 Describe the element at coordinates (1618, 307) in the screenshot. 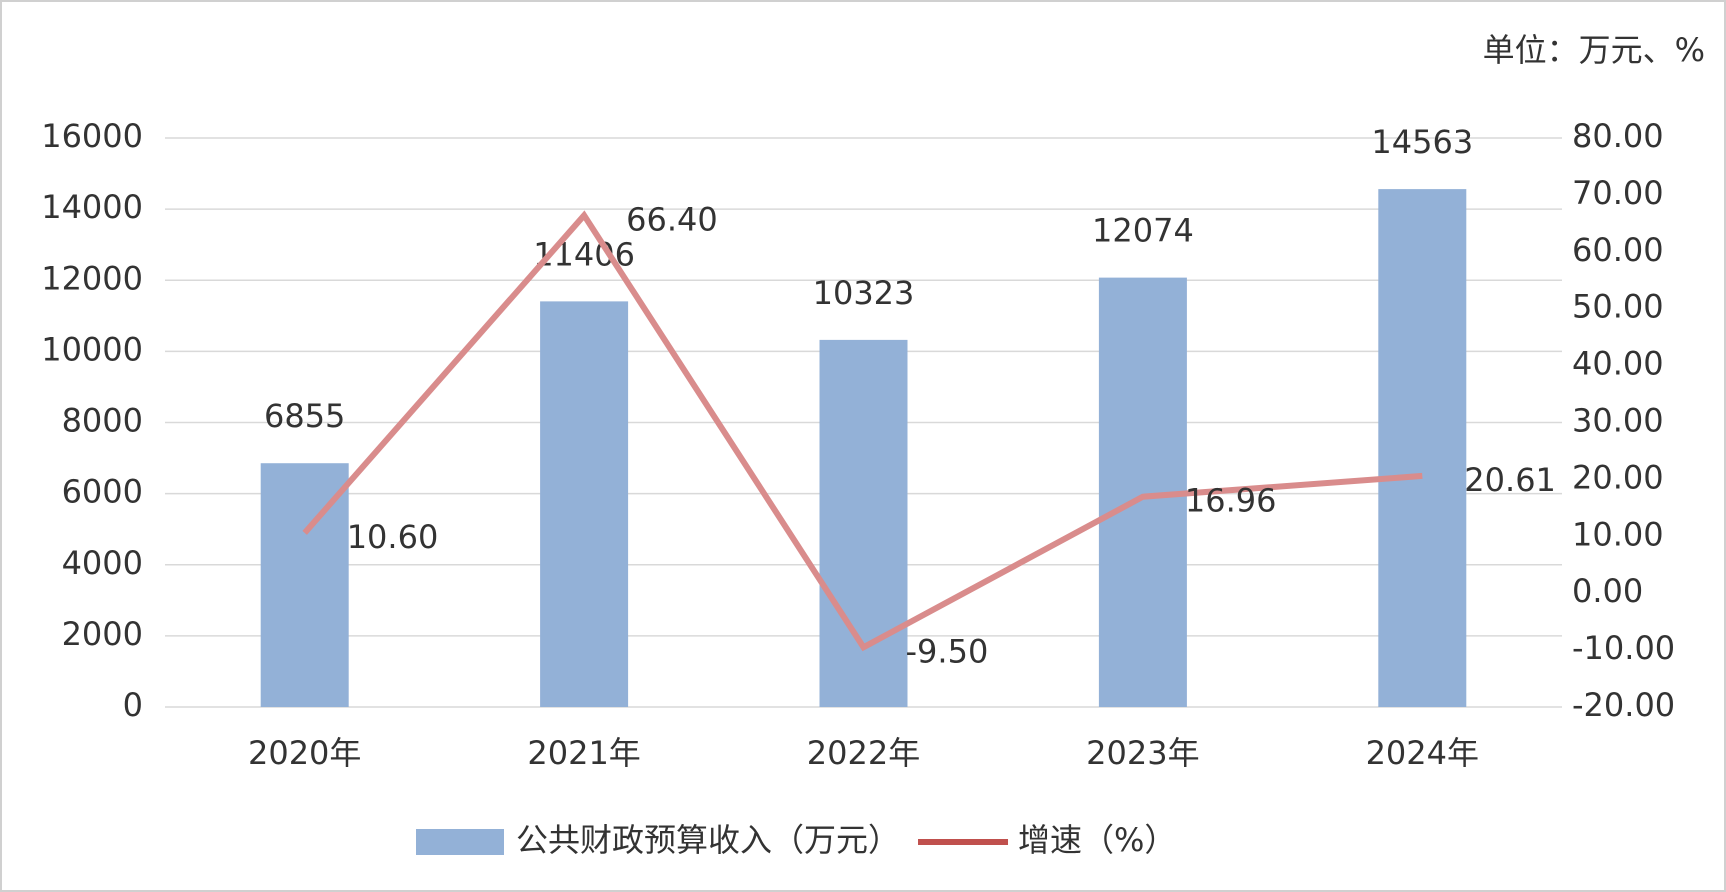

I see `y2-tick-label: 50.00` at that location.